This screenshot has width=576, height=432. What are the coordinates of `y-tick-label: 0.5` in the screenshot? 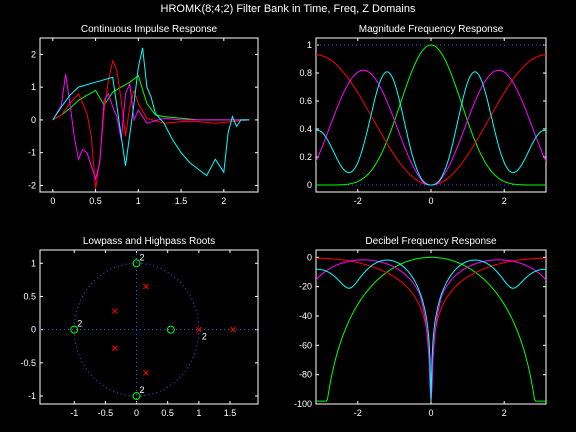 It's located at (29, 296).